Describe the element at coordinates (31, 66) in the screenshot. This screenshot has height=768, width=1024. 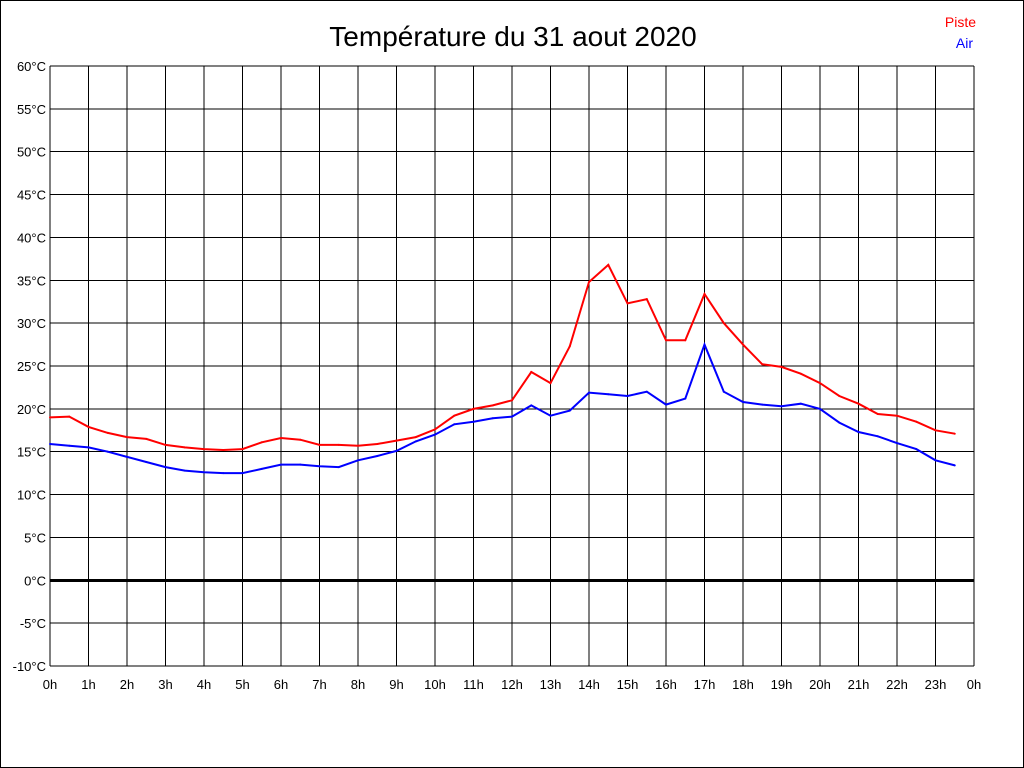
I see `y-tick-label: 60°C` at that location.